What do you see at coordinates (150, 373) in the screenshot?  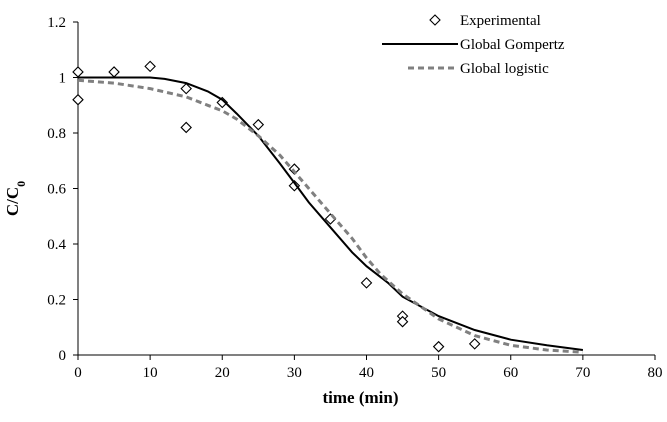 I see `x-tick-label: 10` at bounding box center [150, 373].